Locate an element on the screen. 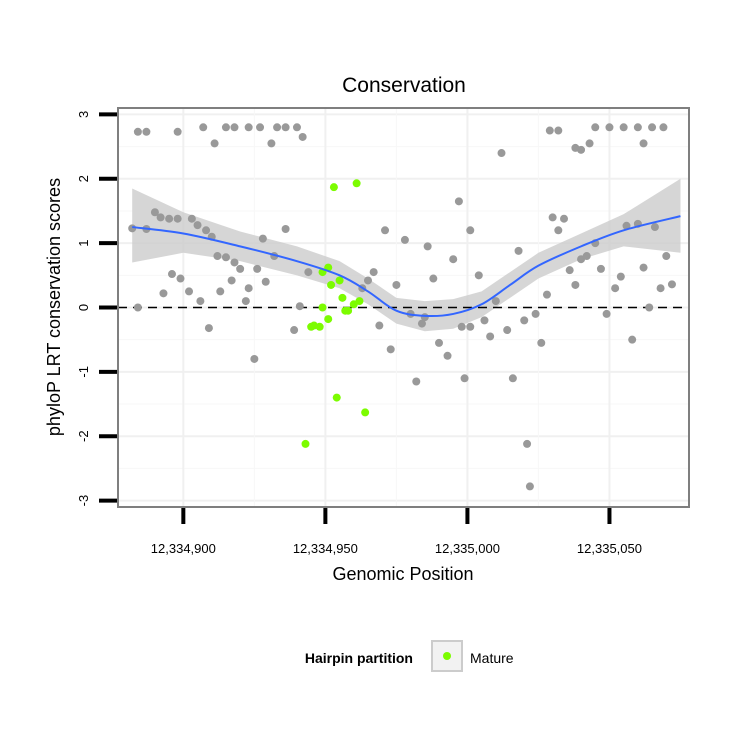 This screenshot has height=750, width=750. loess-smooth-line is located at coordinates (406, 266).